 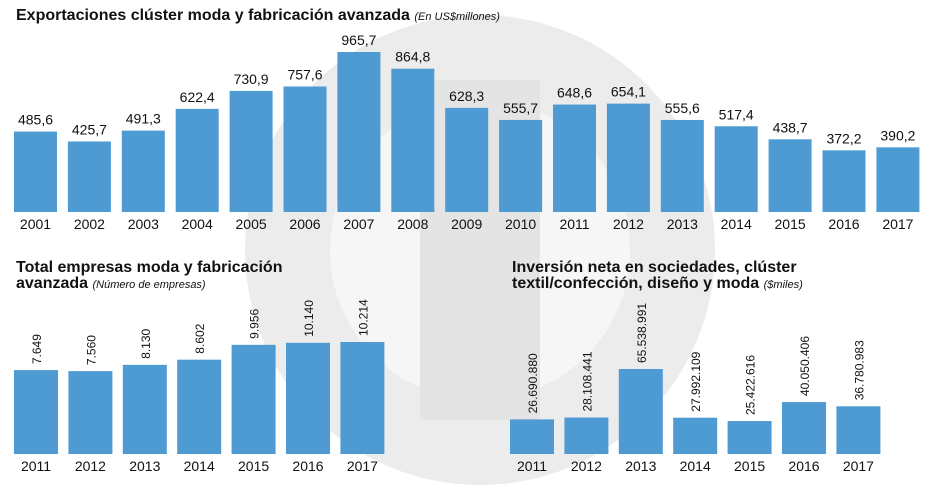 I want to click on value-label: 10.214, so click(x=363, y=317).